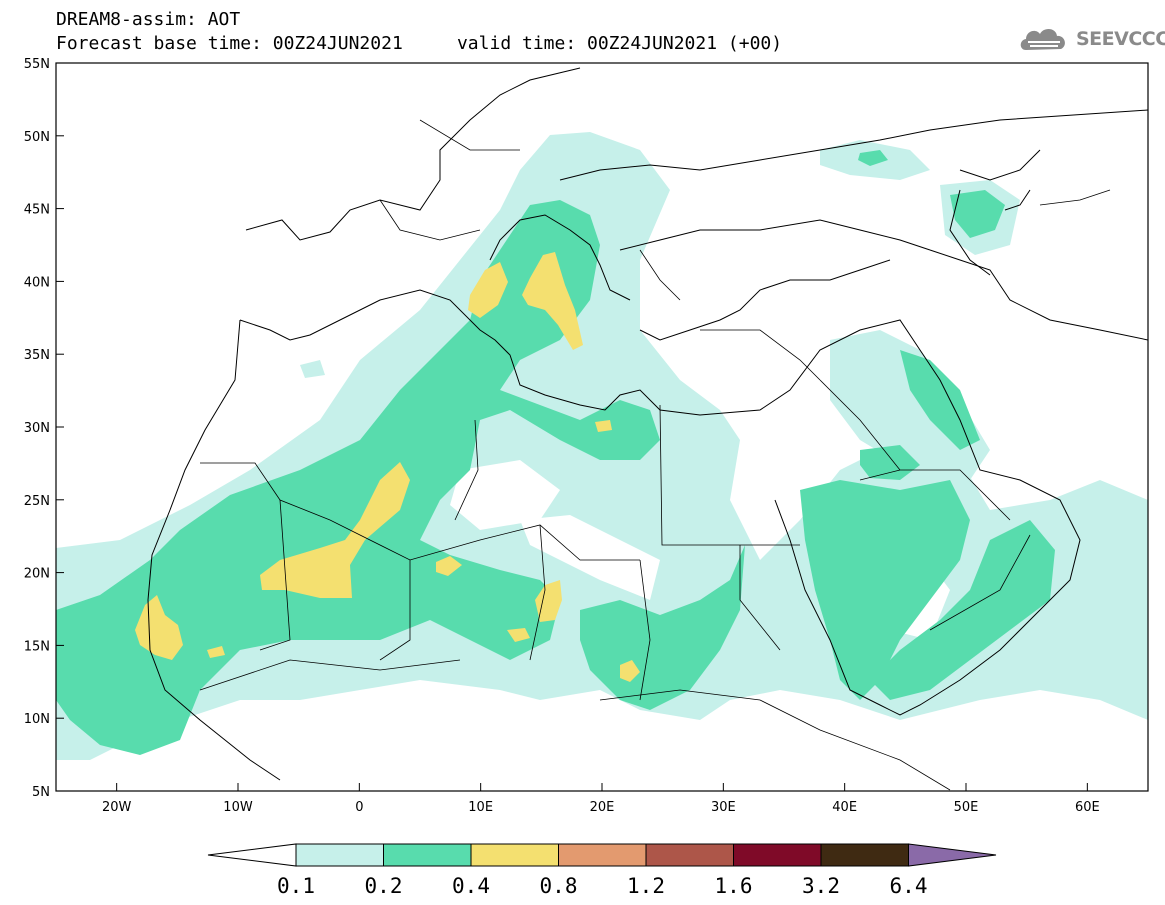 The width and height of the screenshot is (1165, 905). What do you see at coordinates (559, 886) in the screenshot?
I see `colorbar-level-label: 0.8` at bounding box center [559, 886].